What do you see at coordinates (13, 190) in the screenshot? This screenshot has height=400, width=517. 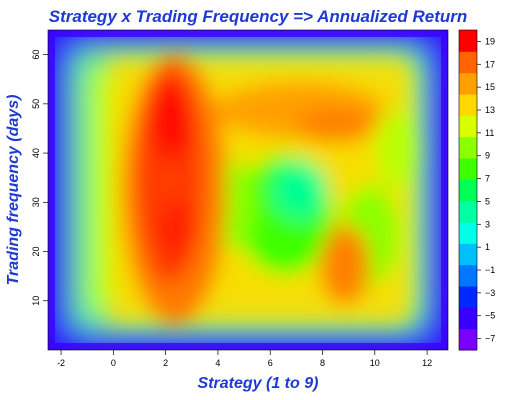 I see `y-axis-title: Trading frequency (days)` at bounding box center [13, 190].